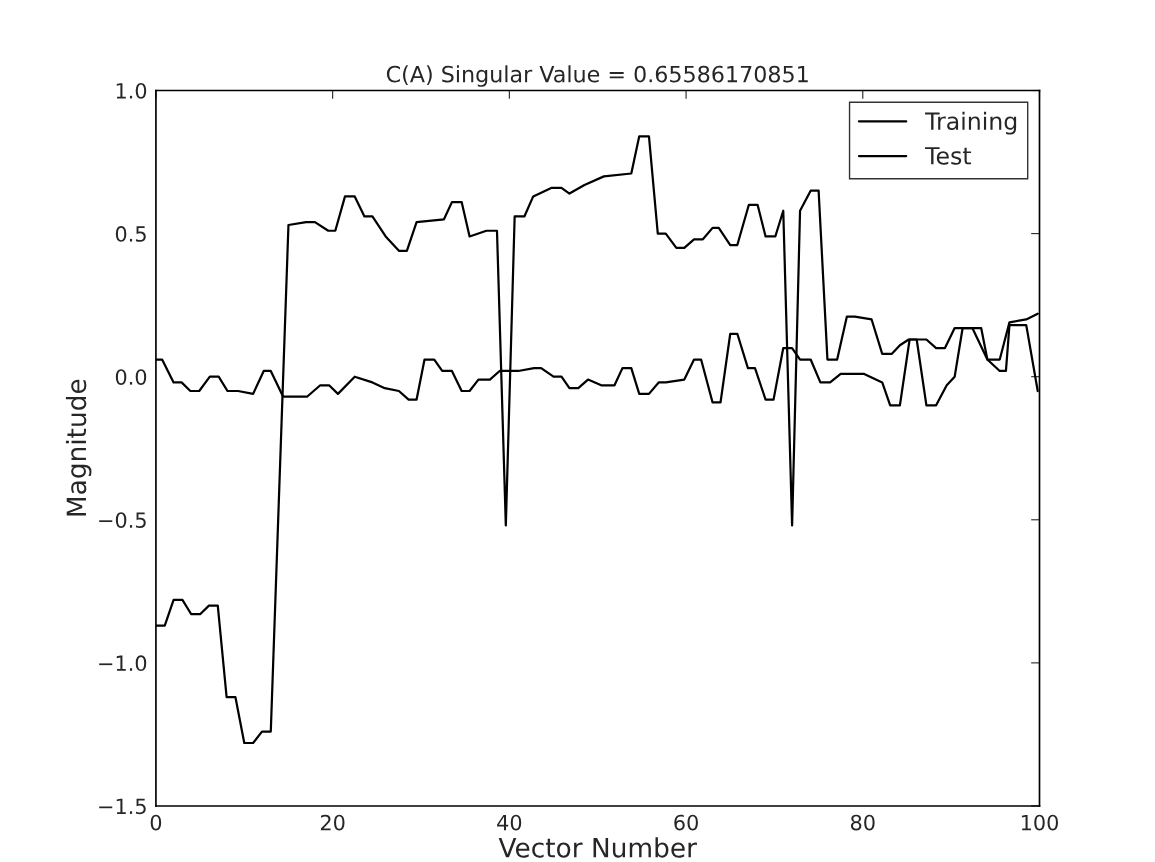  What do you see at coordinates (332, 822) in the screenshot?
I see `x-tick-label: 20` at bounding box center [332, 822].